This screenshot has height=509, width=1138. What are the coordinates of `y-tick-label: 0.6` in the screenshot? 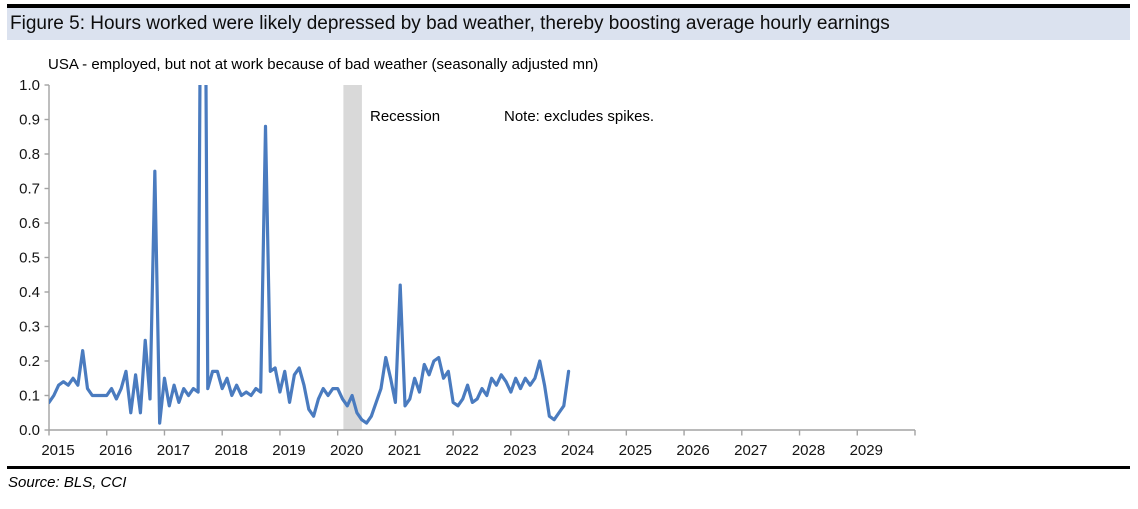 It's located at (29, 223).